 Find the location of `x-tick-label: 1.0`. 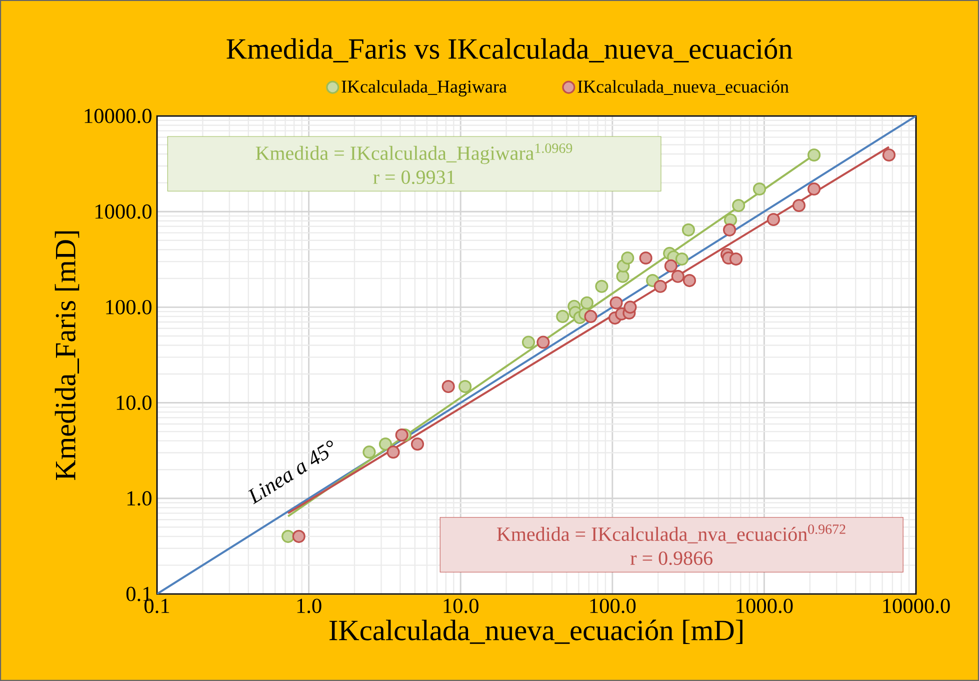

x-tick-label: 1.0 is located at coordinates (309, 606).